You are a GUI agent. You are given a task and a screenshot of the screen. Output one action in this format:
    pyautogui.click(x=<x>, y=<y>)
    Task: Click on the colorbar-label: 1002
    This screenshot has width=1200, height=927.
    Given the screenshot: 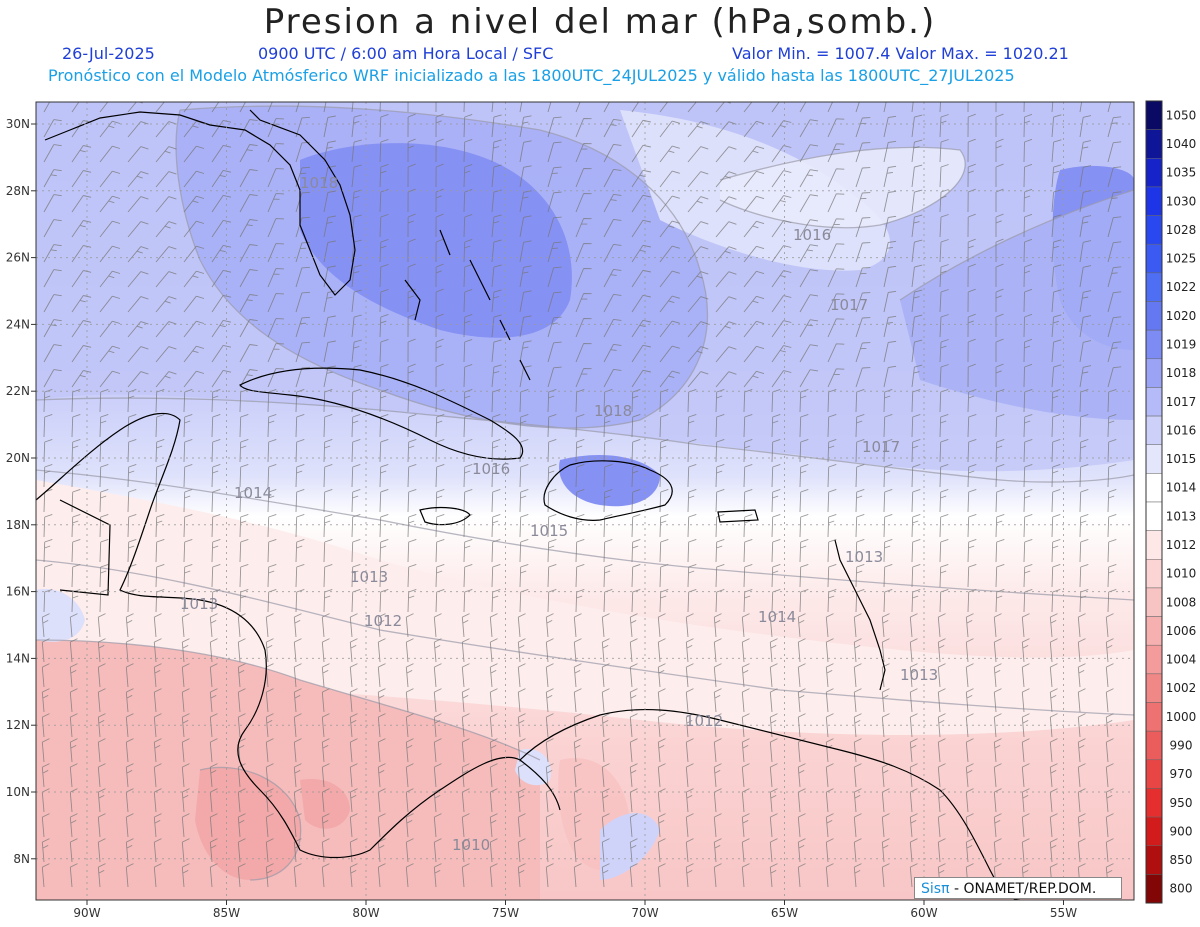 What is the action you would take?
    pyautogui.click(x=1181, y=688)
    